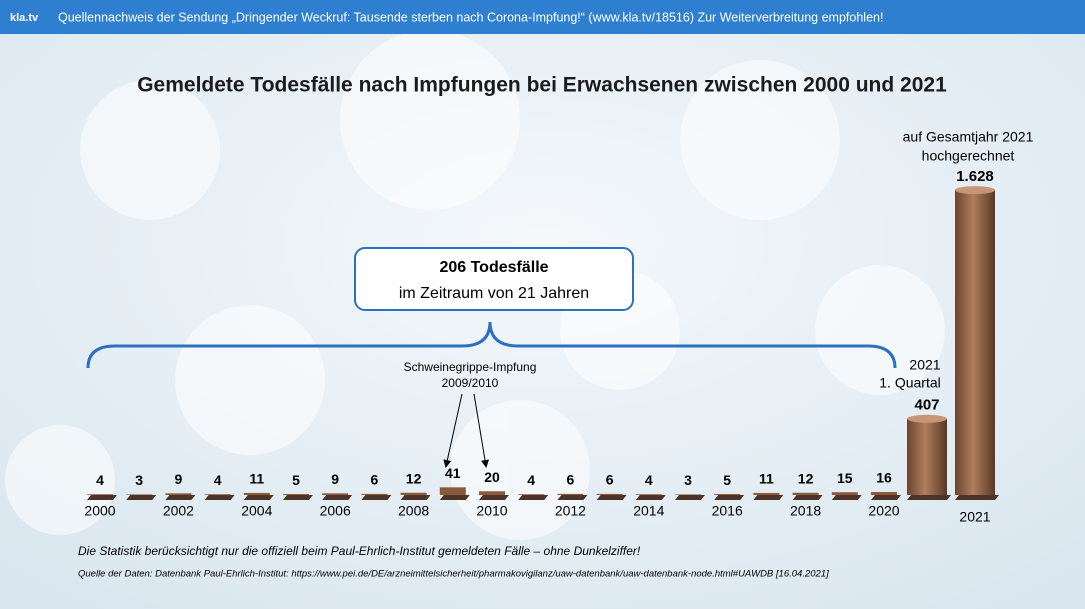 This screenshot has width=1085, height=609. What do you see at coordinates (845, 478) in the screenshot?
I see `value-label: 15` at bounding box center [845, 478].